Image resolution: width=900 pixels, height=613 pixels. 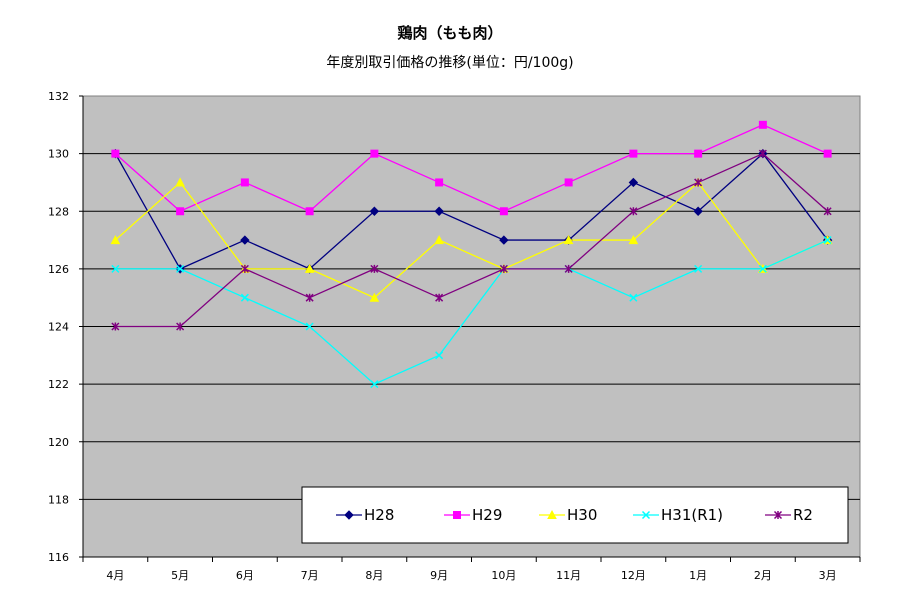 What do you see at coordinates (633, 575) in the screenshot?
I see `x-tick-label: 12月` at bounding box center [633, 575].